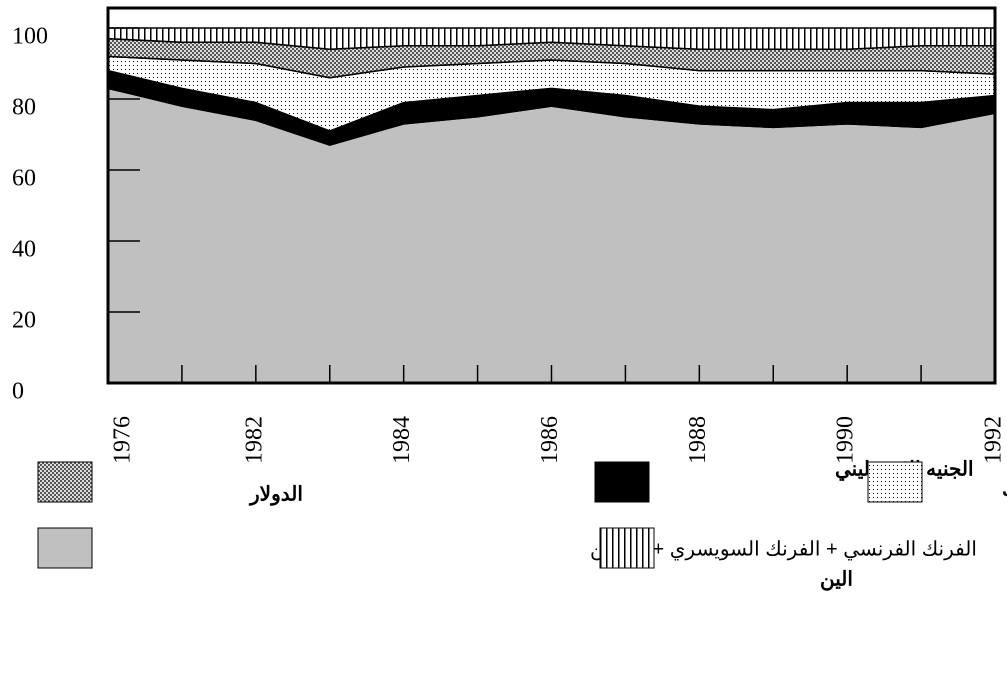 The height and width of the screenshot is (695, 1007). What do you see at coordinates (24, 108) in the screenshot?
I see `y-tick-label: 80` at bounding box center [24, 108].